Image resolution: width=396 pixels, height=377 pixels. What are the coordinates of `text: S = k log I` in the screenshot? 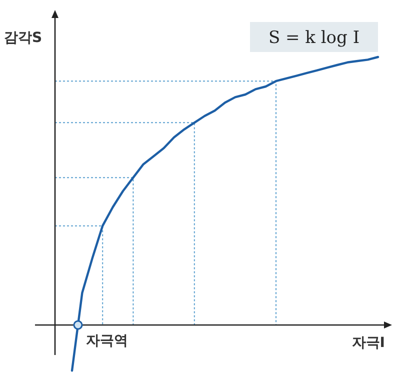 It's located at (314, 38).